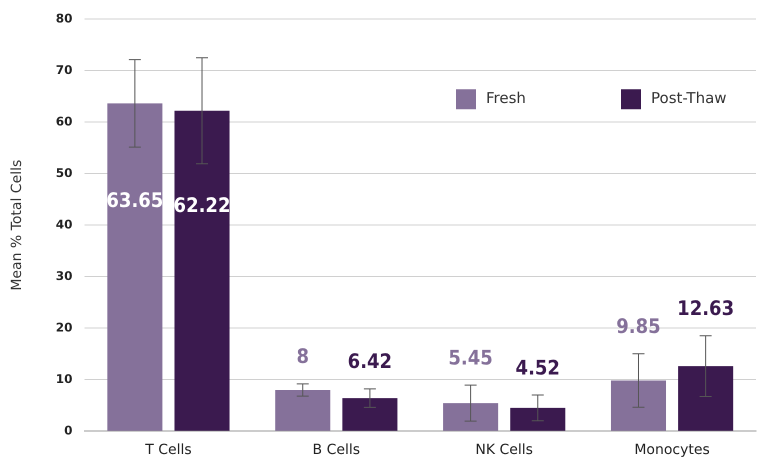 Image resolution: width=776 pixels, height=462 pixels. Describe the element at coordinates (538, 367) in the screenshot. I see `data-label: 4.52` at that location.